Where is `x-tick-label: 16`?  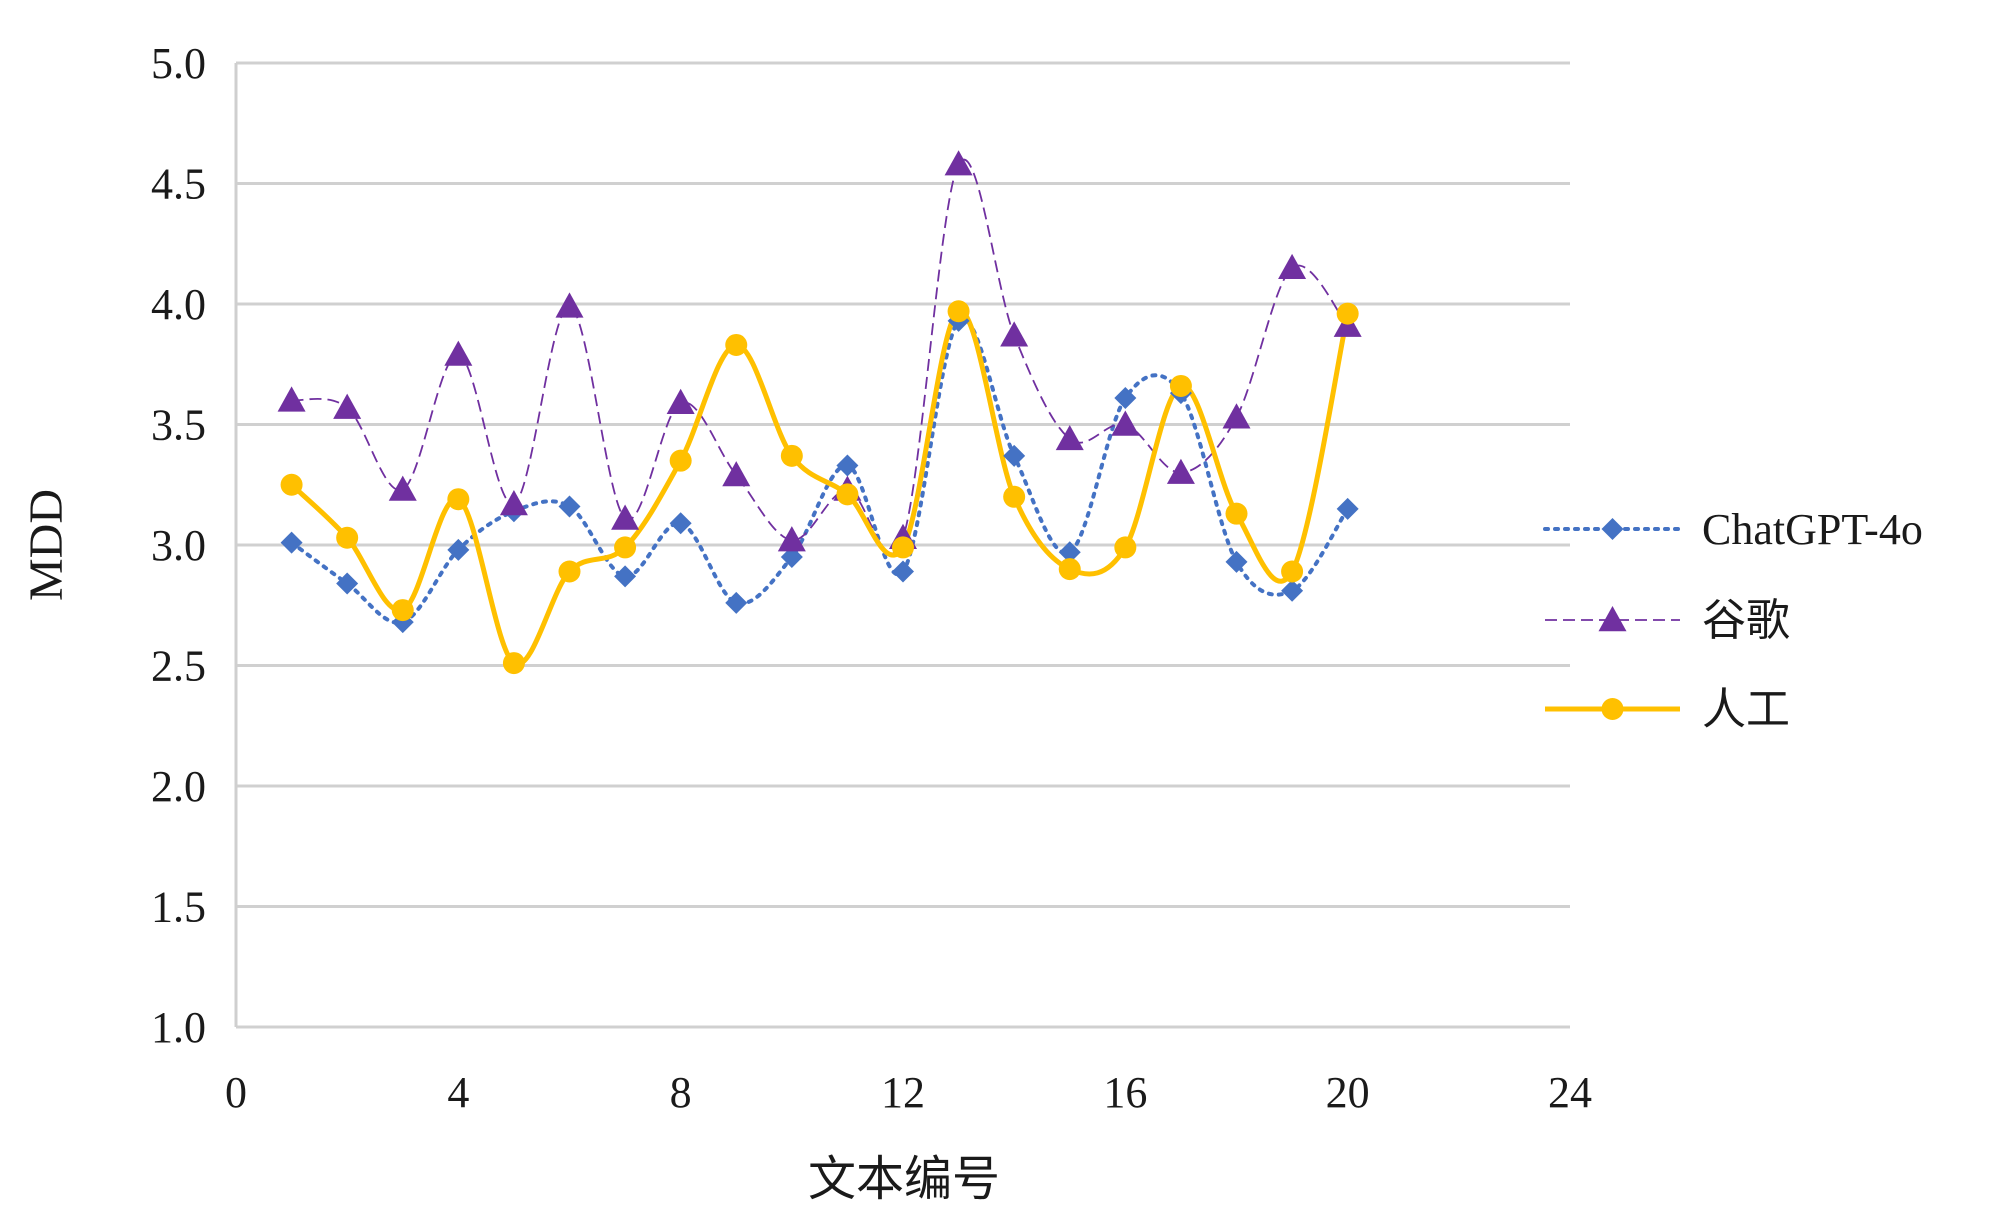
x-tick-label: 16 is located at coordinates (1125, 1092).